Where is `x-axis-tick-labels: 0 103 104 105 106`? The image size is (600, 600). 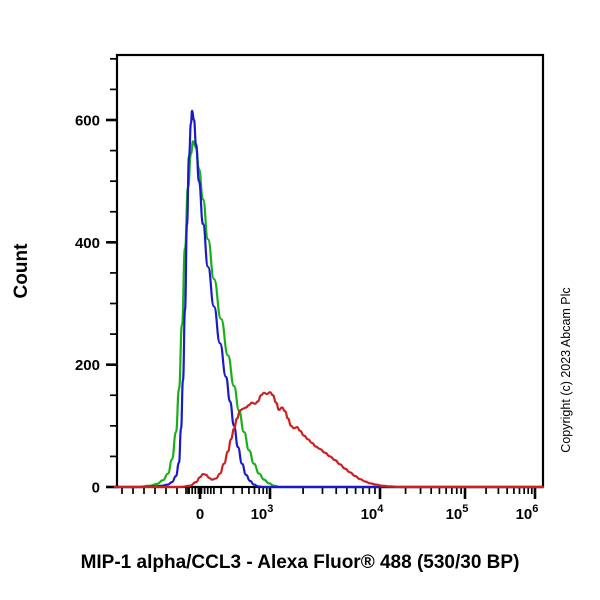 x-axis-tick-labels: 0 103 104 105 106 is located at coordinates (367, 513).